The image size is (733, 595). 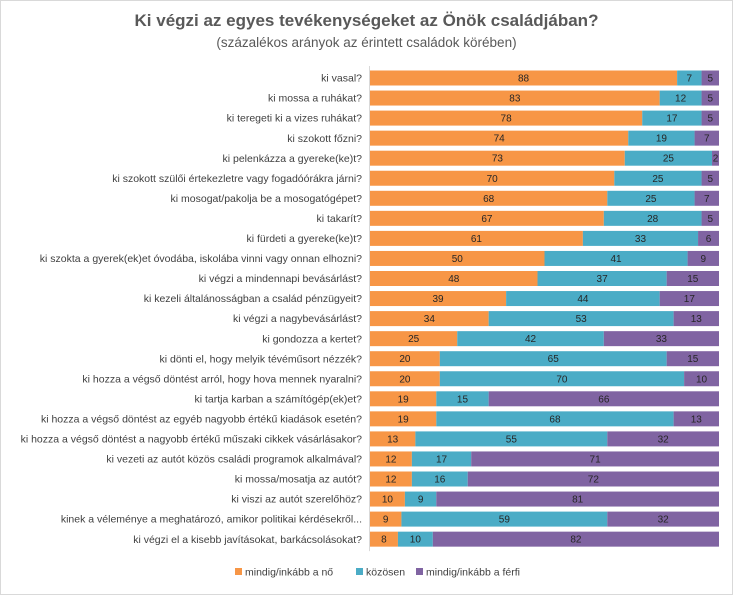 I want to click on data-label: 16, so click(x=440, y=480).